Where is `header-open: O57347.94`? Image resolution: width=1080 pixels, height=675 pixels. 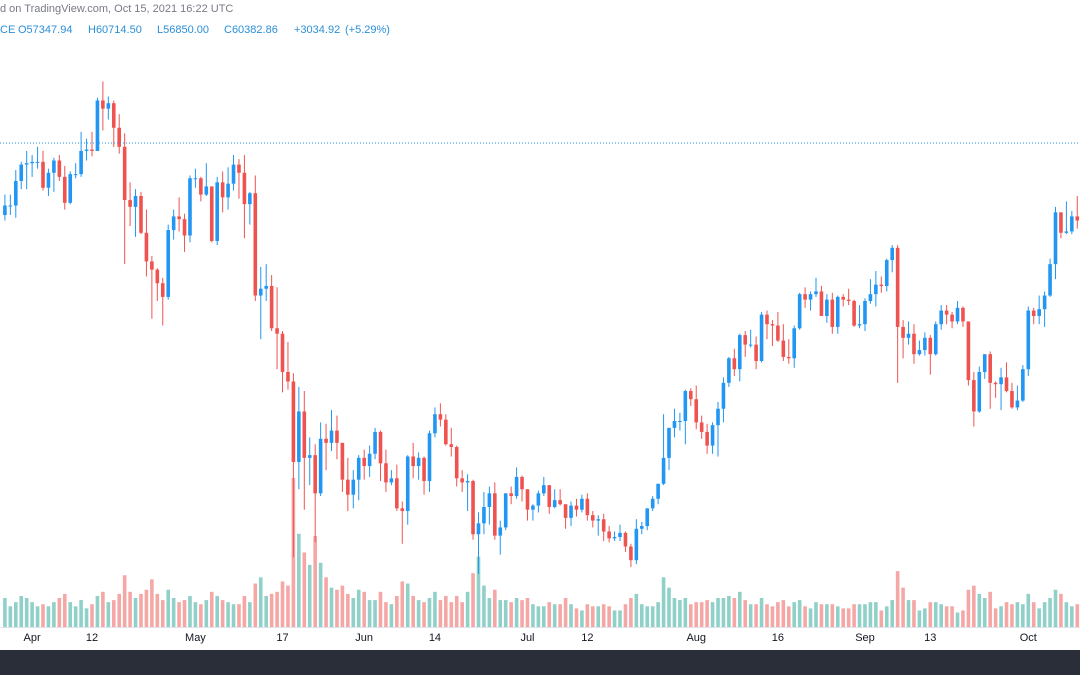
header-open: O57347.94 is located at coordinates (45, 30).